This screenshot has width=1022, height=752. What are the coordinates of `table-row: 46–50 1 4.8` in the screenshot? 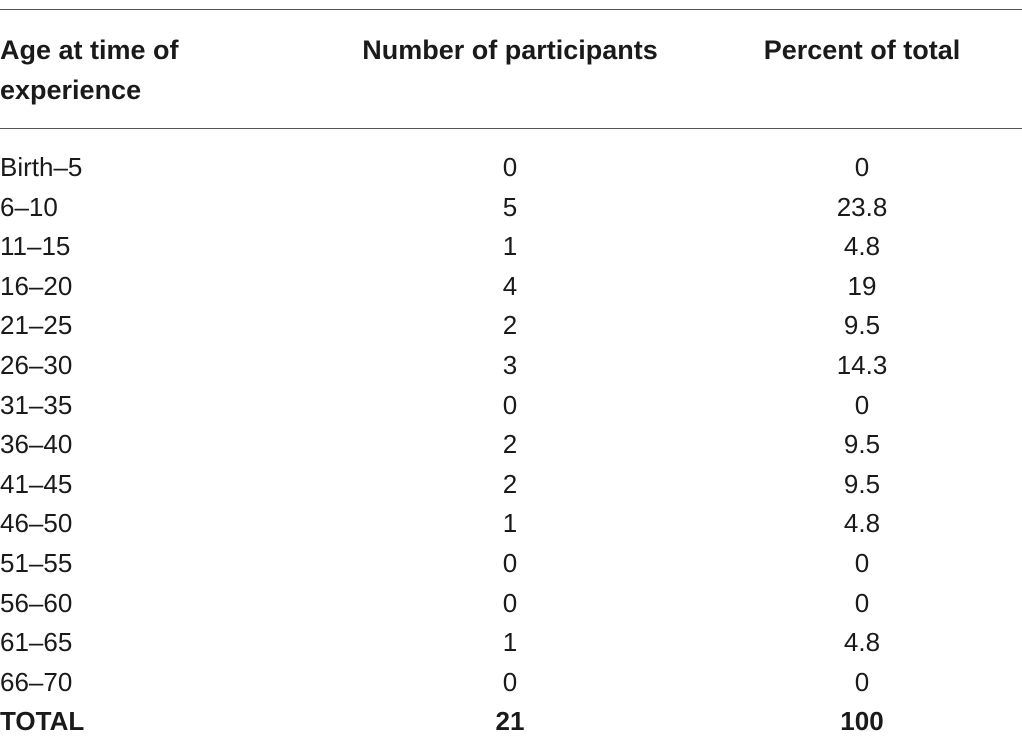 It's located at (511, 524).